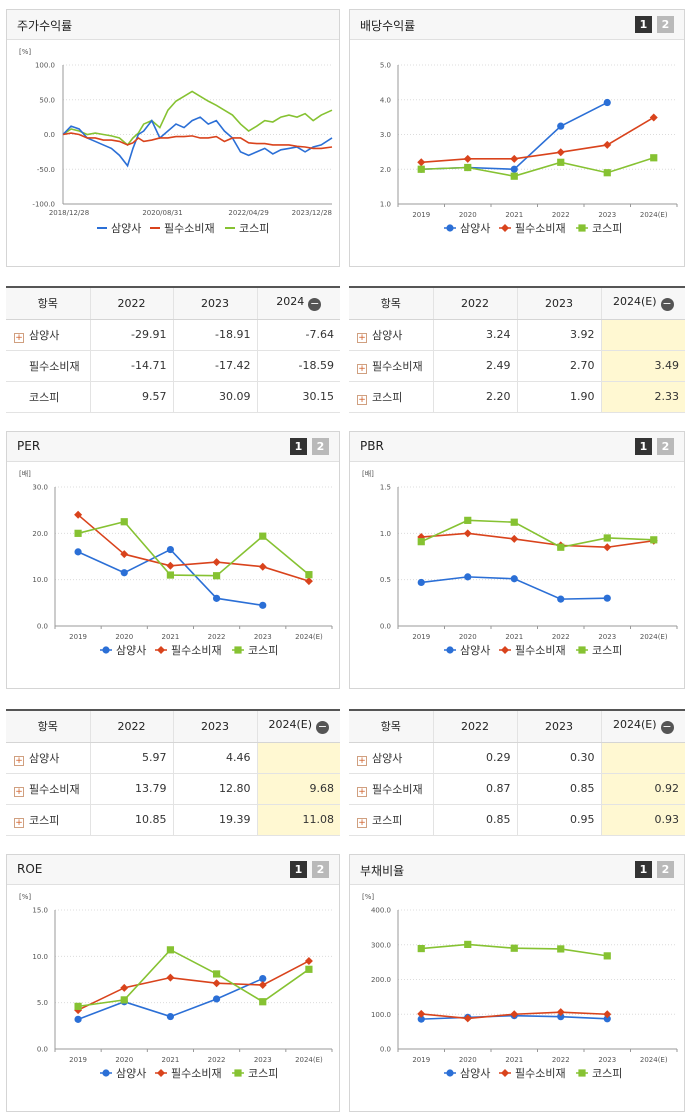 This screenshot has height=1115, width=691. What do you see at coordinates (171, 1060) in the screenshot?
I see `x-tick-label: 2021` at bounding box center [171, 1060].